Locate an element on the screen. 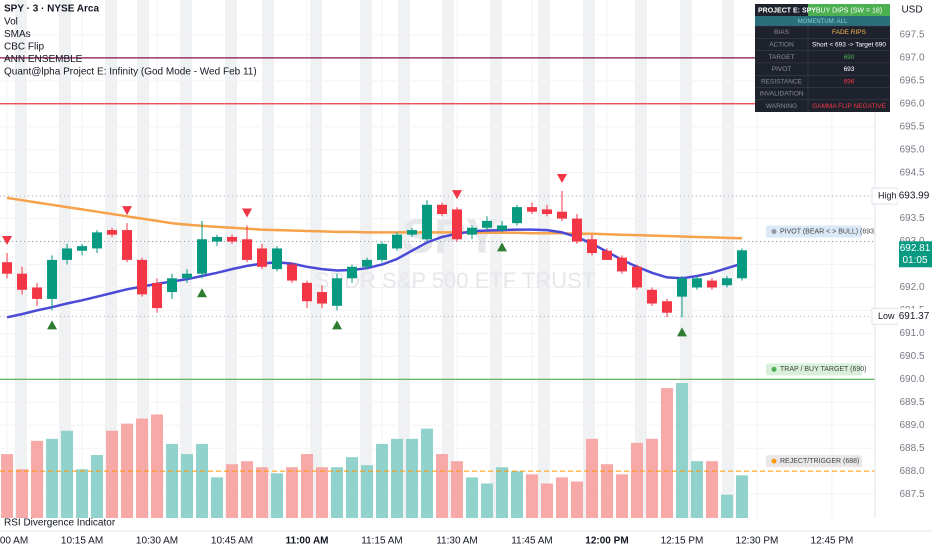 The width and height of the screenshot is (932, 550). x-tick-label: 11:30 AM is located at coordinates (457, 541).